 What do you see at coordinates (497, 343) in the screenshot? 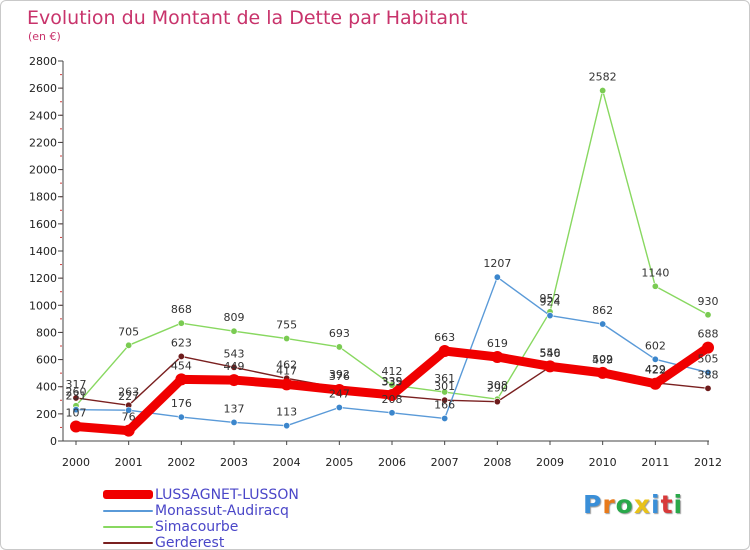
I see `data-label: 619` at bounding box center [497, 343].